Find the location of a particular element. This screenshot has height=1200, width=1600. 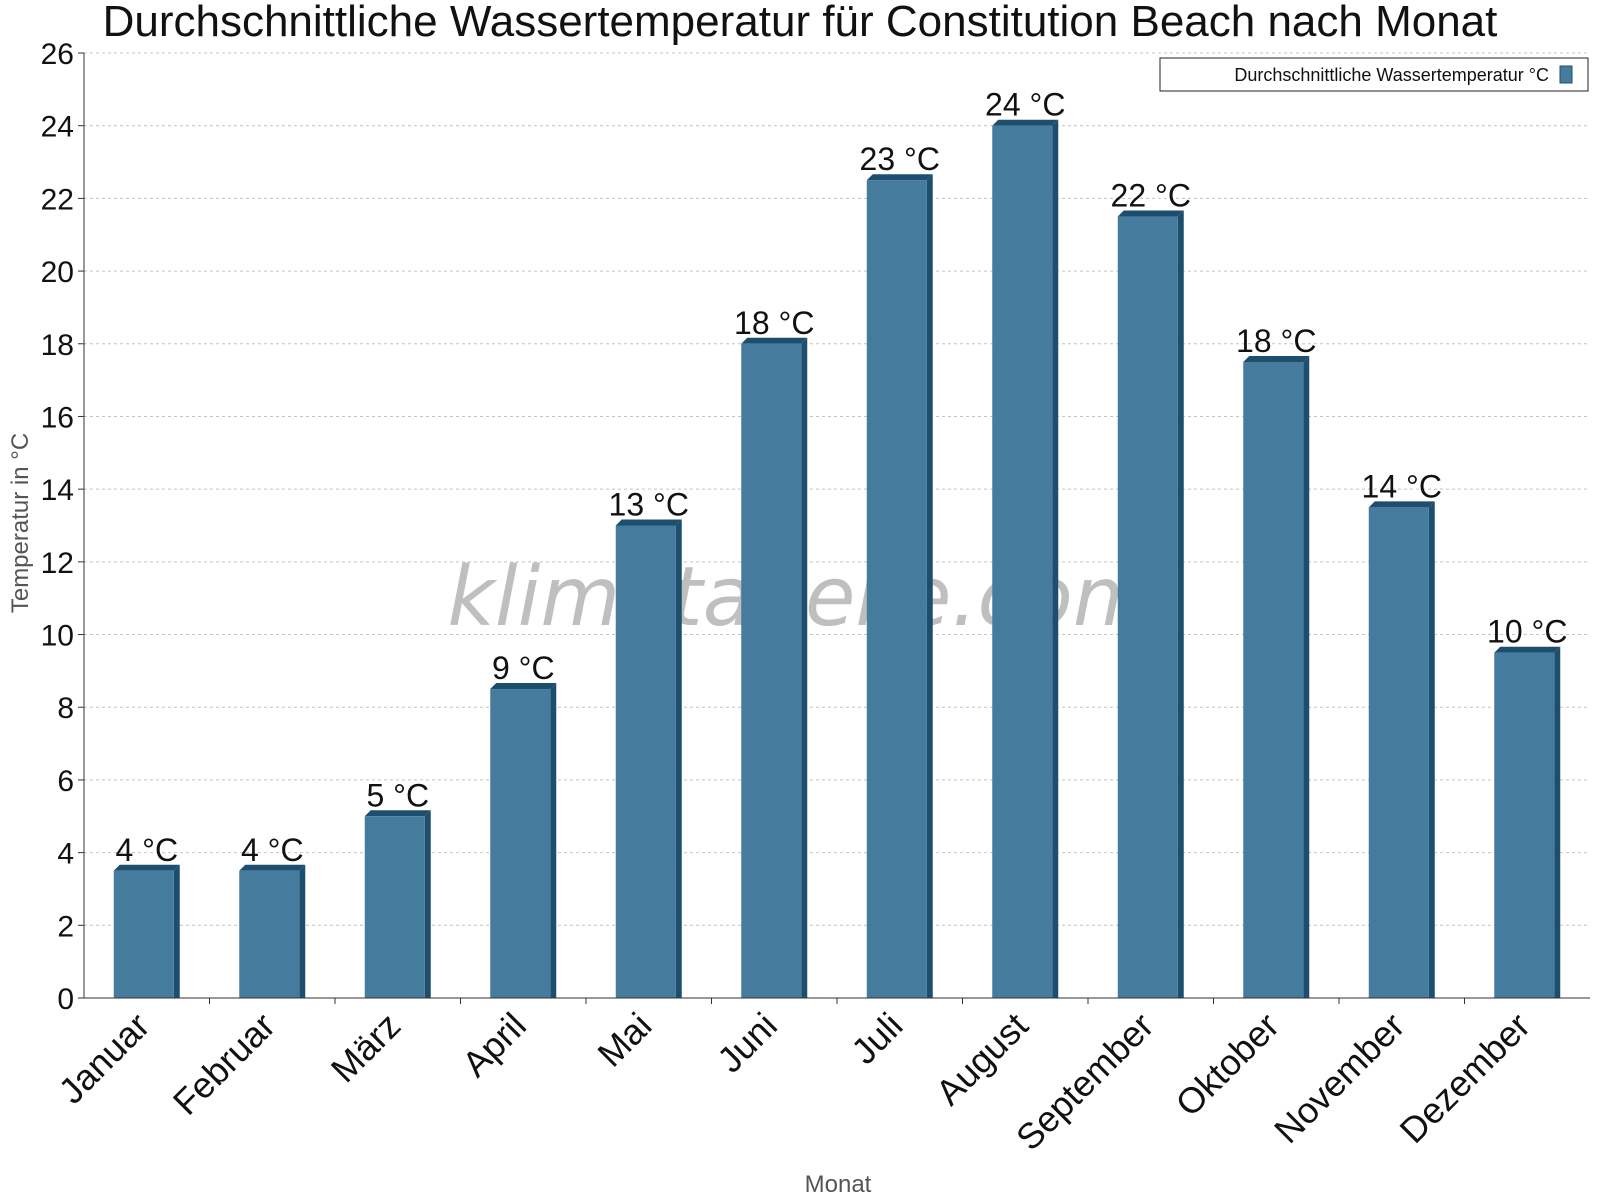

x-tick-label: November is located at coordinates (1339, 1078).